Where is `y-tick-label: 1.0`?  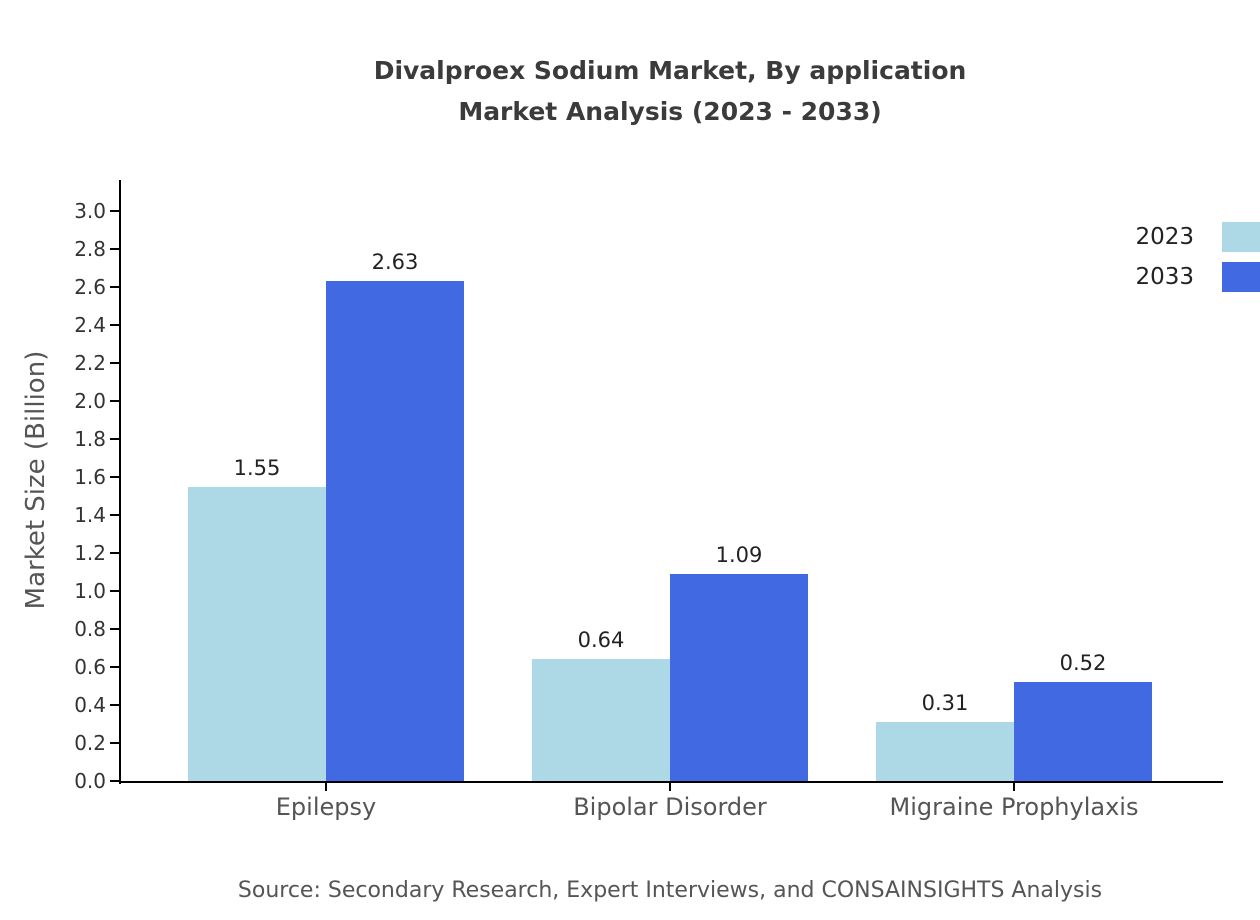 y-tick-label: 1.0 is located at coordinates (90, 591).